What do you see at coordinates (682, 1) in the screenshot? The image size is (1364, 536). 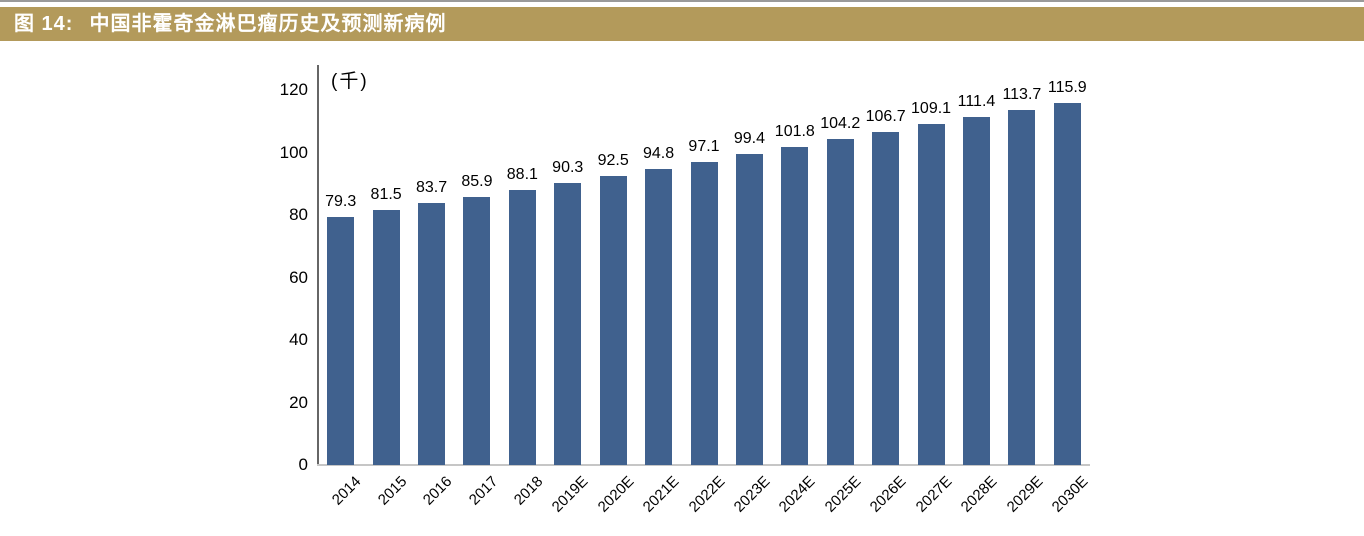 I see `top-divider-line` at bounding box center [682, 1].